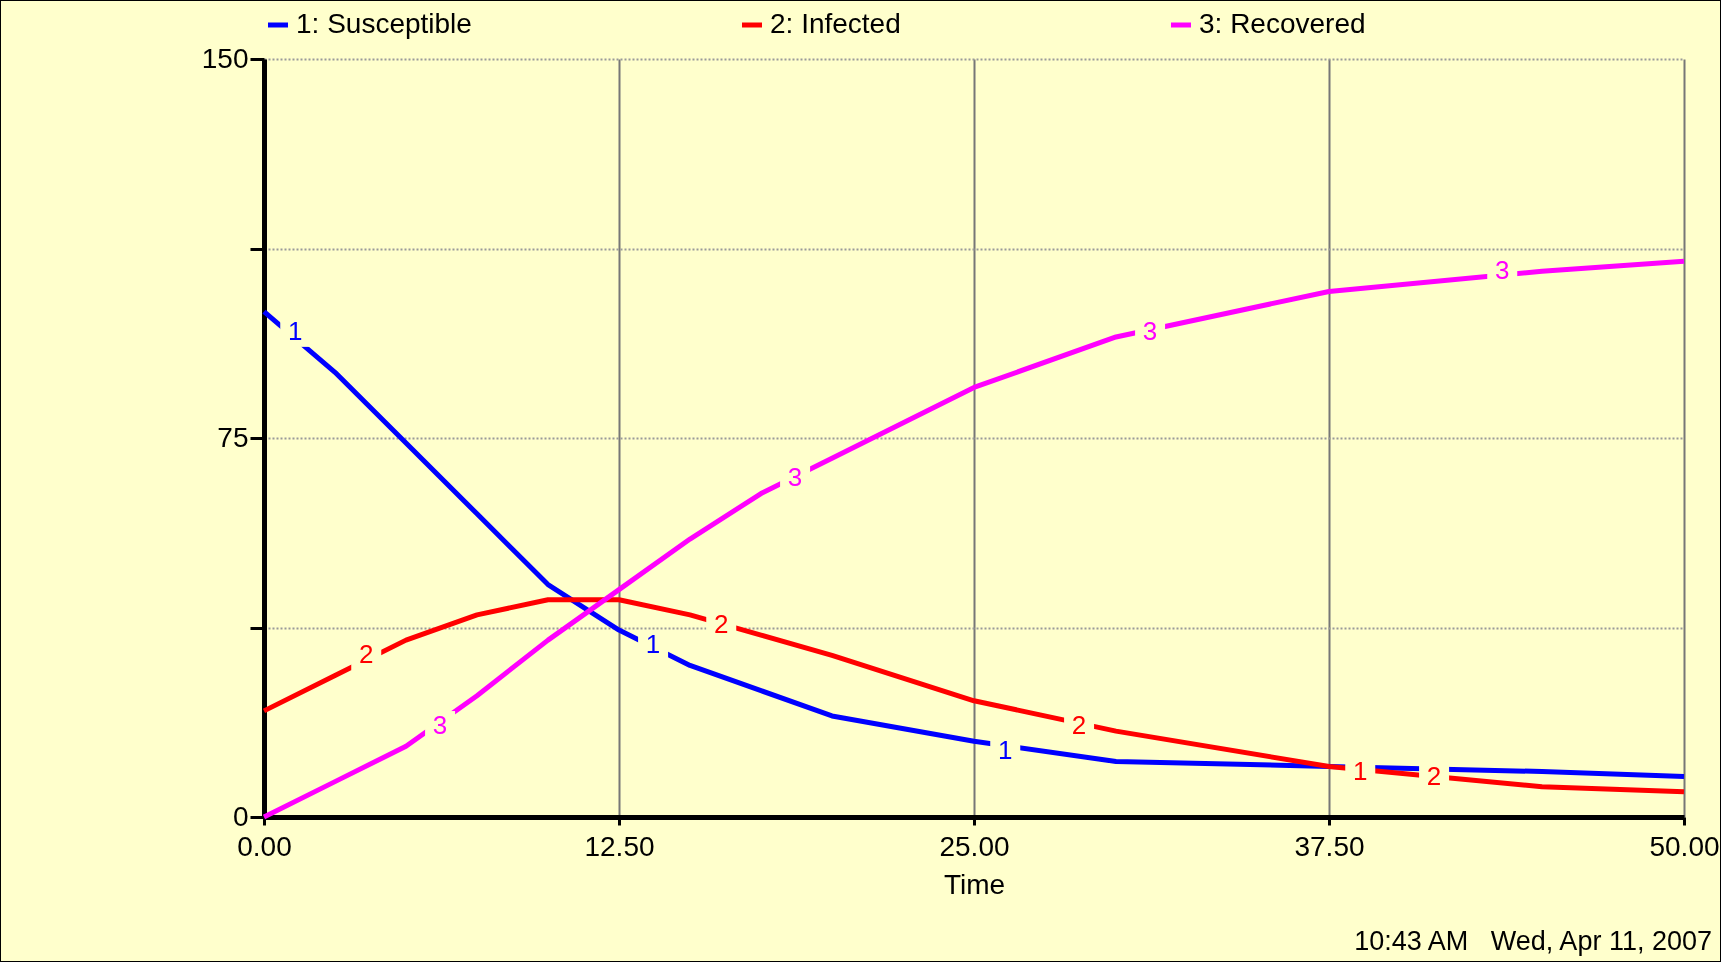 This screenshot has width=1721, height=962. What do you see at coordinates (974, 846) in the screenshot?
I see `x-tick-label: 25.00` at bounding box center [974, 846].